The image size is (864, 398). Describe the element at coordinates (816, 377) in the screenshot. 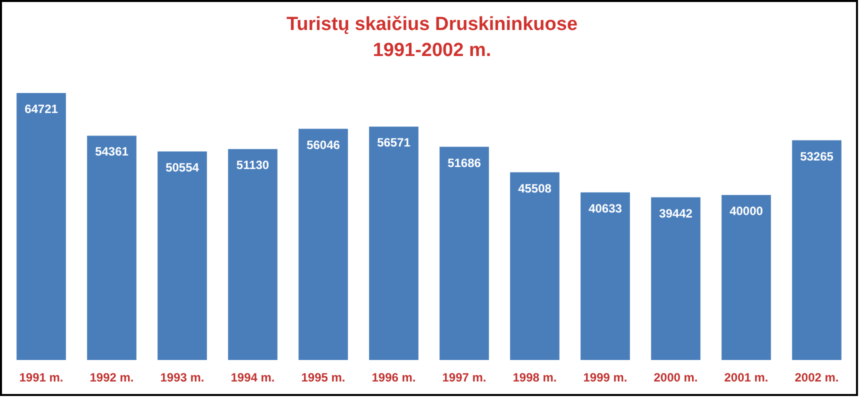

I see `x-tick-label: 2002 m.` at that location.